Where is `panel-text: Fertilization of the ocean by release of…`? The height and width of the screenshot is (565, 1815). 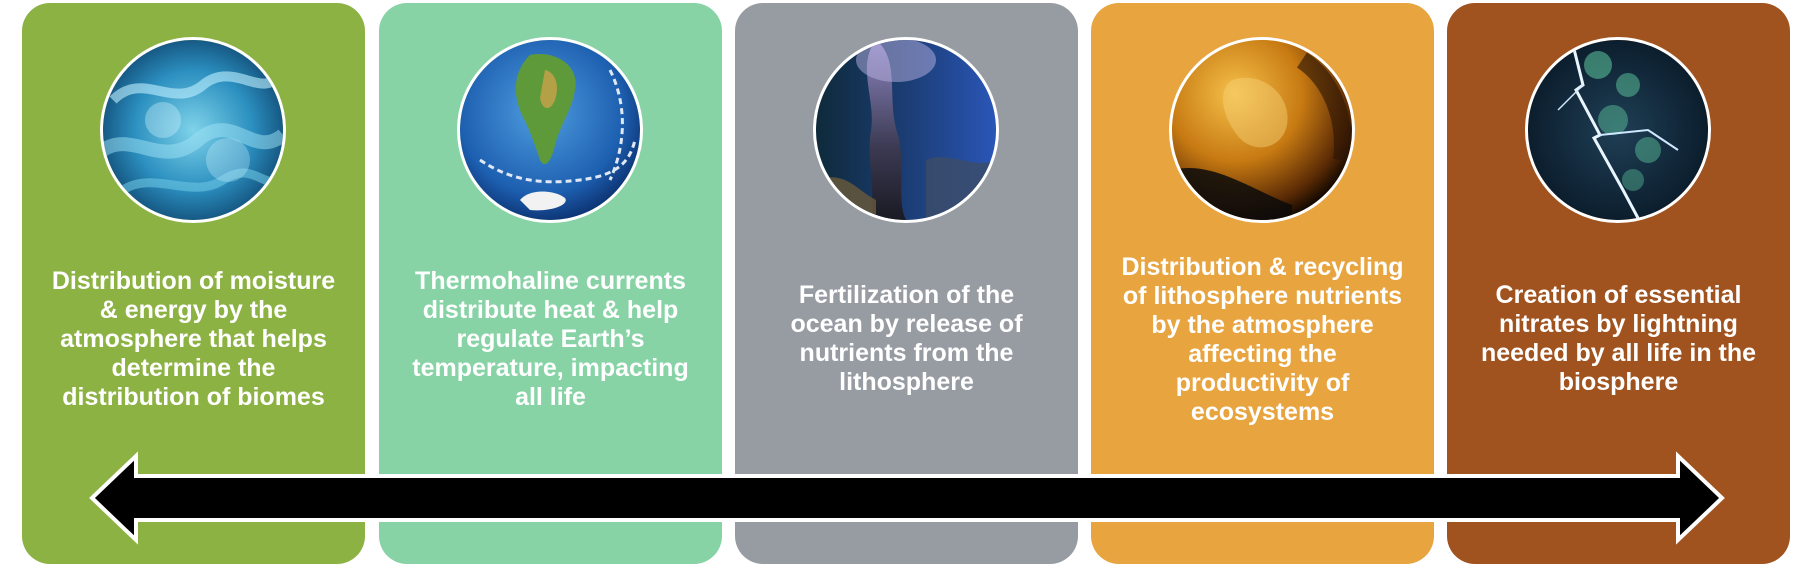
panel-text: Fertilization of the ocean by release of… is located at coordinates (906, 338).